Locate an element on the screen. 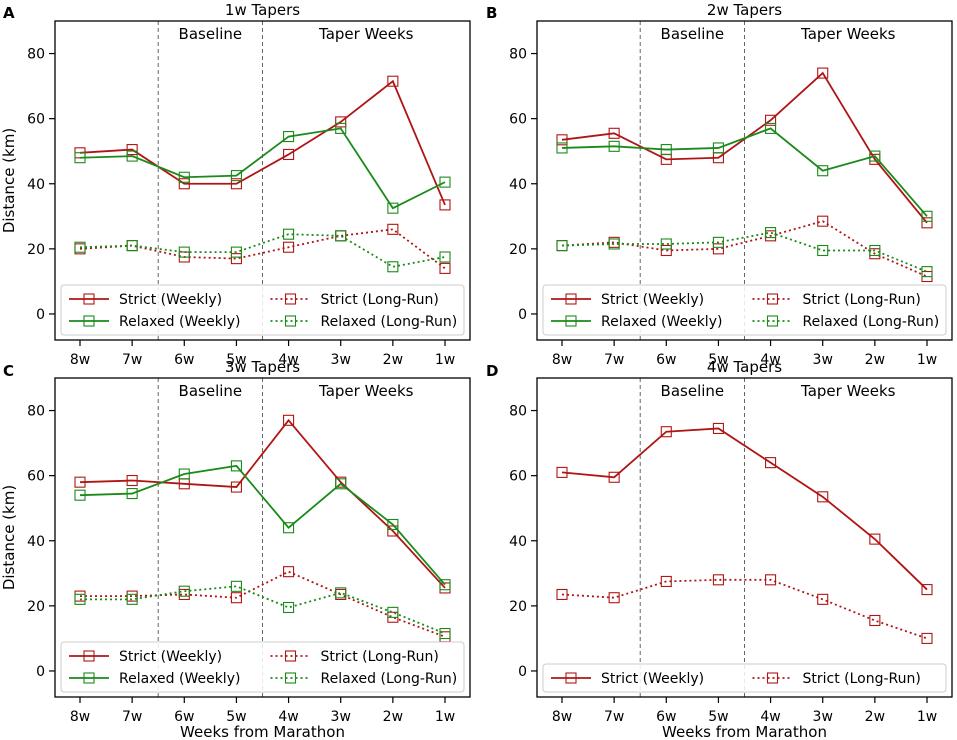 This screenshot has height=740, width=957. y-tick-label: 60 is located at coordinates (518, 477).